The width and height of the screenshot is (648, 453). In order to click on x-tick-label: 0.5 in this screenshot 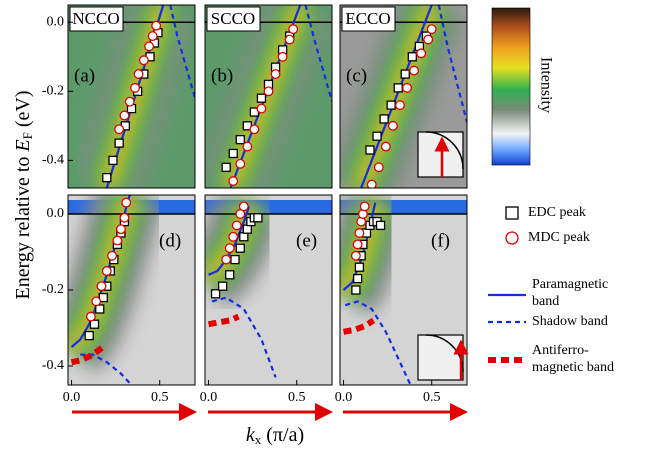, I will do `click(297, 397)`.